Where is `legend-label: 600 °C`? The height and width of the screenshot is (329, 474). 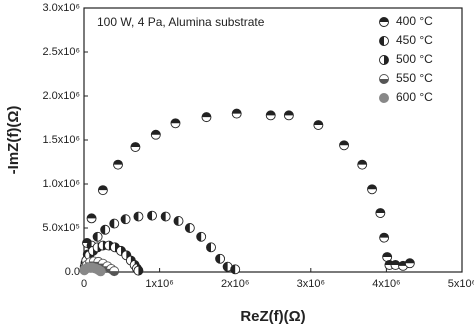 legend-label: 600 °C is located at coordinates (414, 97).